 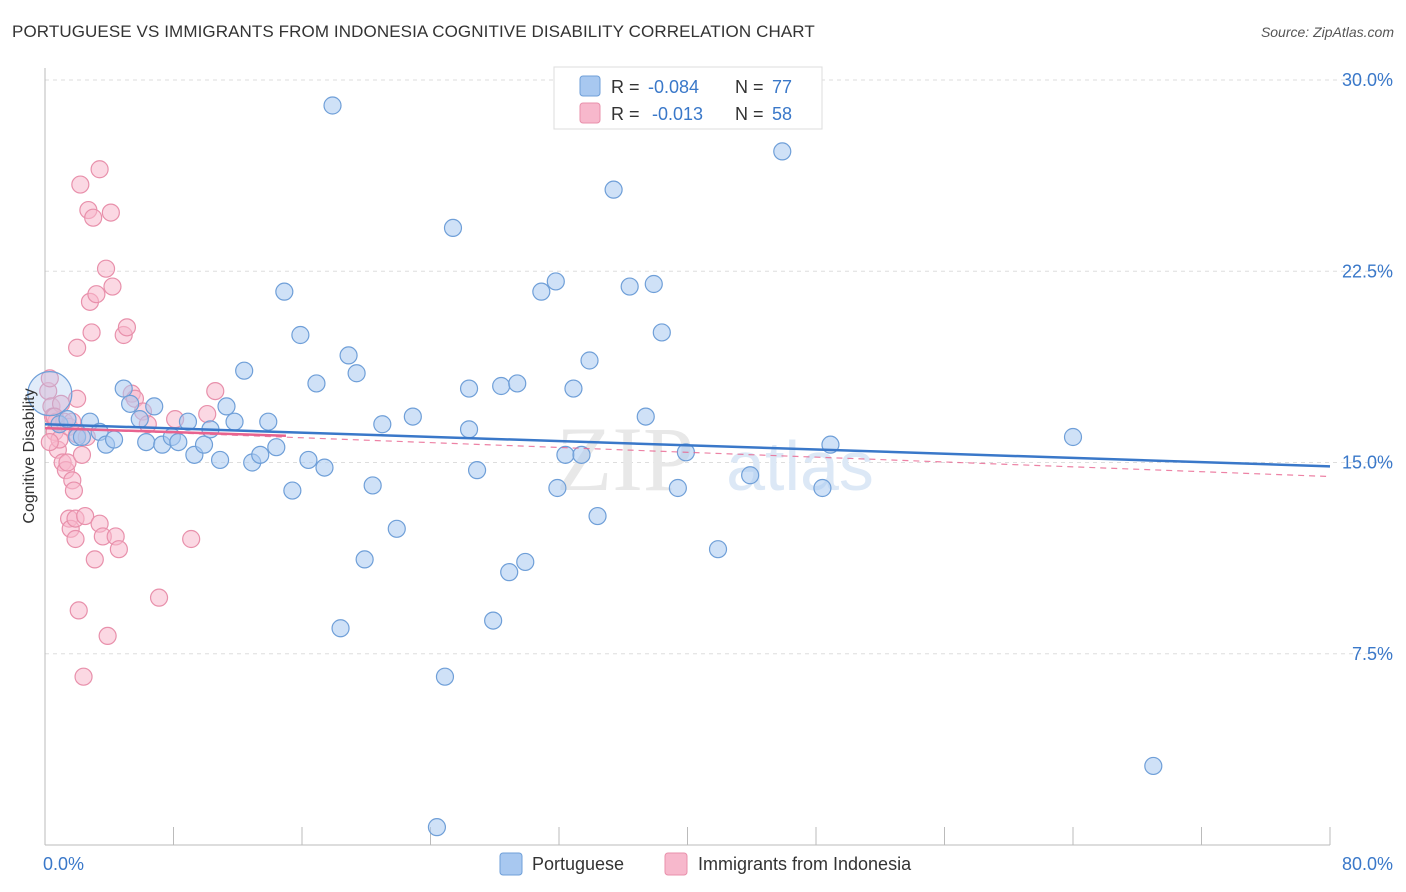 I want to click on watermark-atlas: atlas, so click(x=800, y=466).